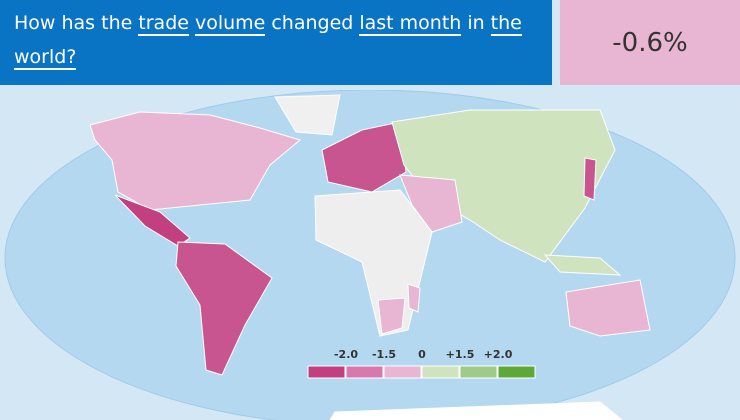 This screenshot has width=740, height=420. I want to click on question-option: last month, so click(410, 24).